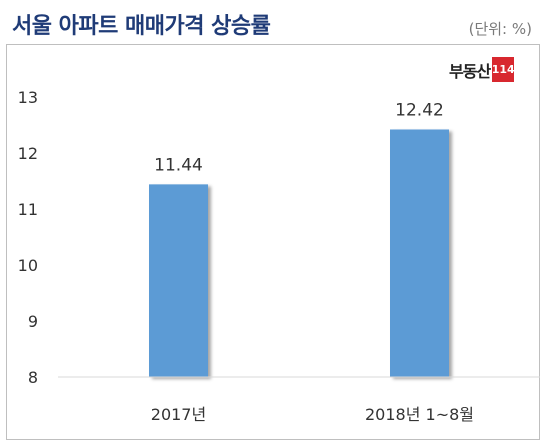  What do you see at coordinates (178, 414) in the screenshot?
I see `x-tick-label: 2017년` at bounding box center [178, 414].